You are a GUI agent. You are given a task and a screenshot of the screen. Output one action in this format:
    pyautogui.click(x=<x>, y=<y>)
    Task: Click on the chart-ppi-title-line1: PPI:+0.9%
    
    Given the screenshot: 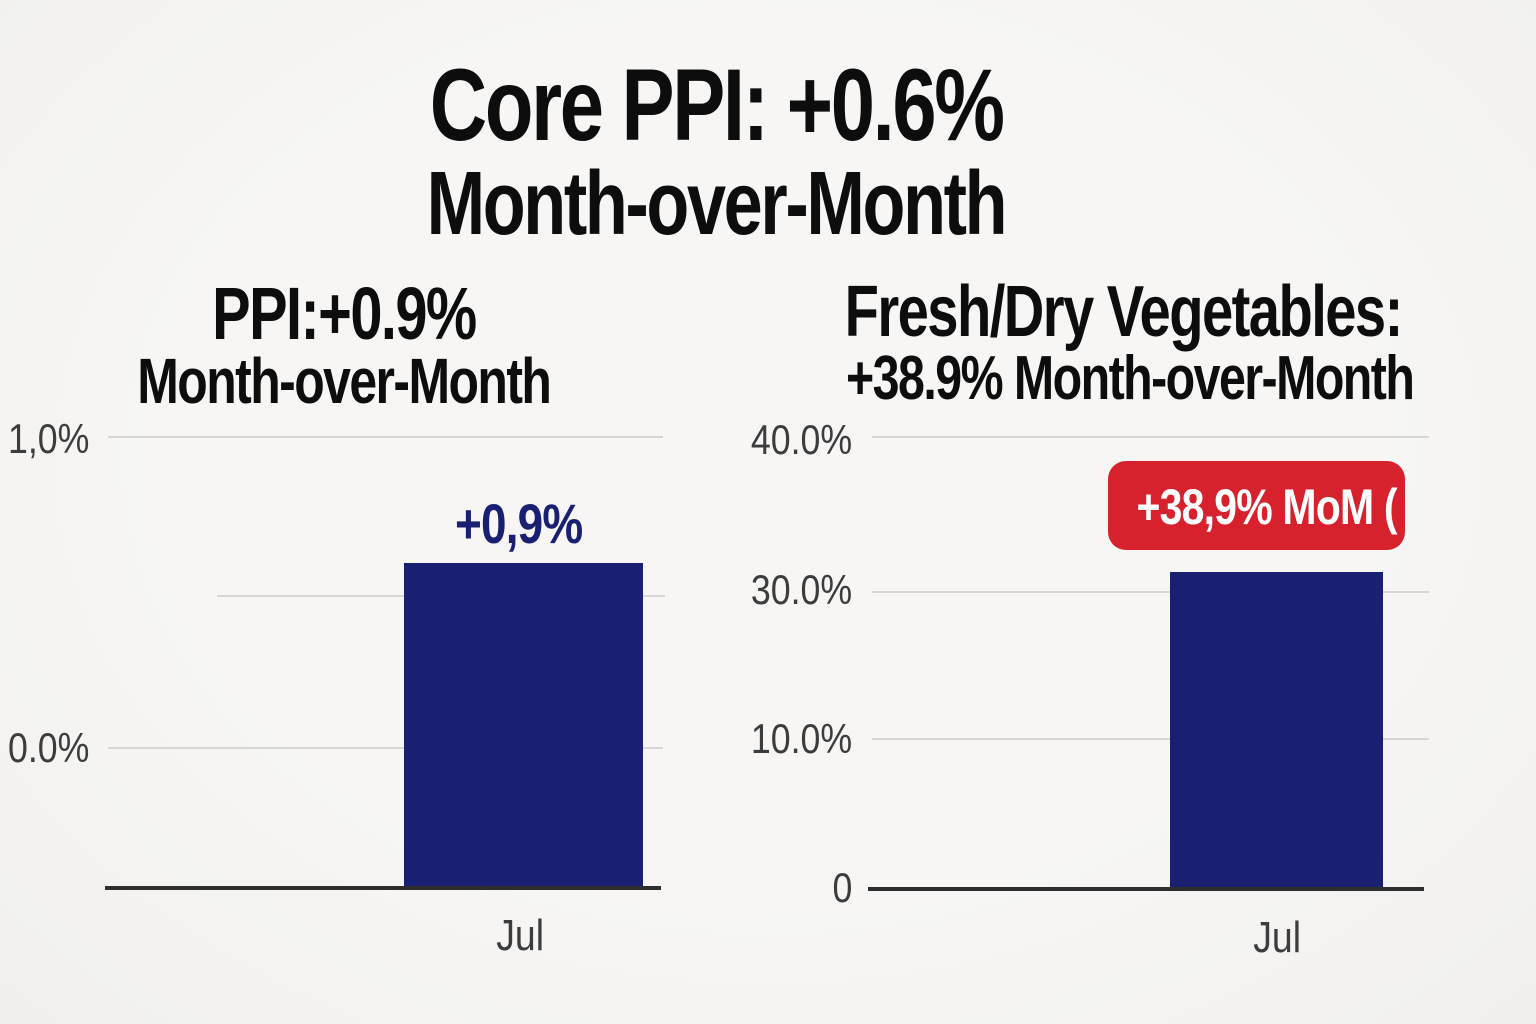 What is the action you would take?
    pyautogui.click(x=344, y=314)
    